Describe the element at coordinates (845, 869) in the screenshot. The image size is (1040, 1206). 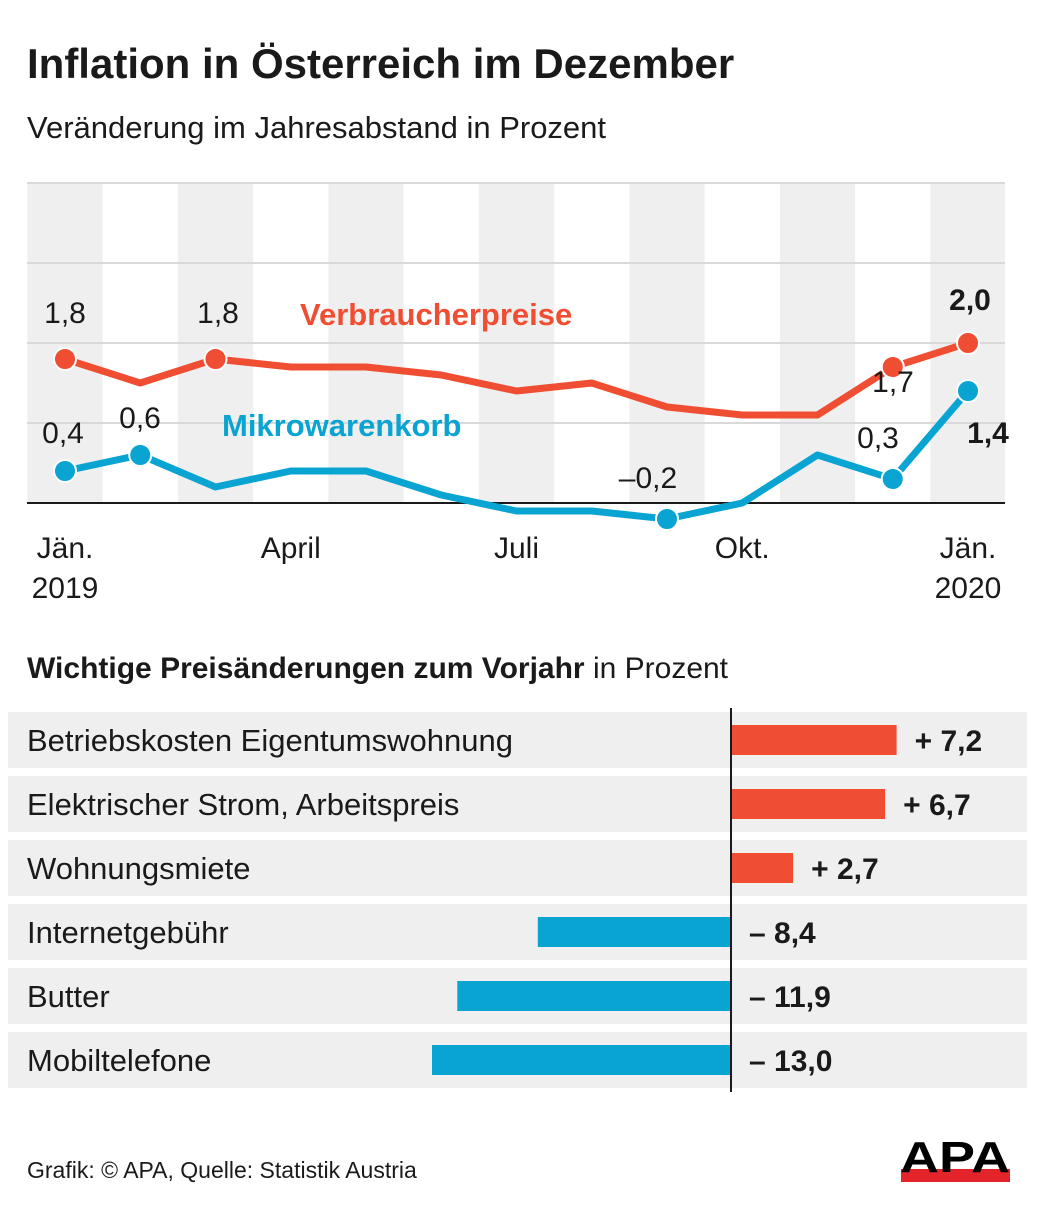
I see `bar-value-label: + 2,7` at that location.